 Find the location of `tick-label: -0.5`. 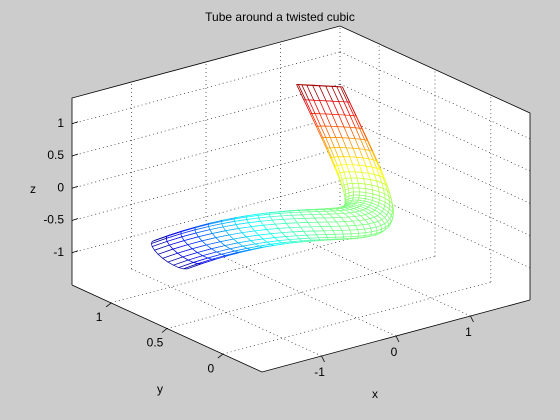

tick-label: -0.5 is located at coordinates (53, 220).